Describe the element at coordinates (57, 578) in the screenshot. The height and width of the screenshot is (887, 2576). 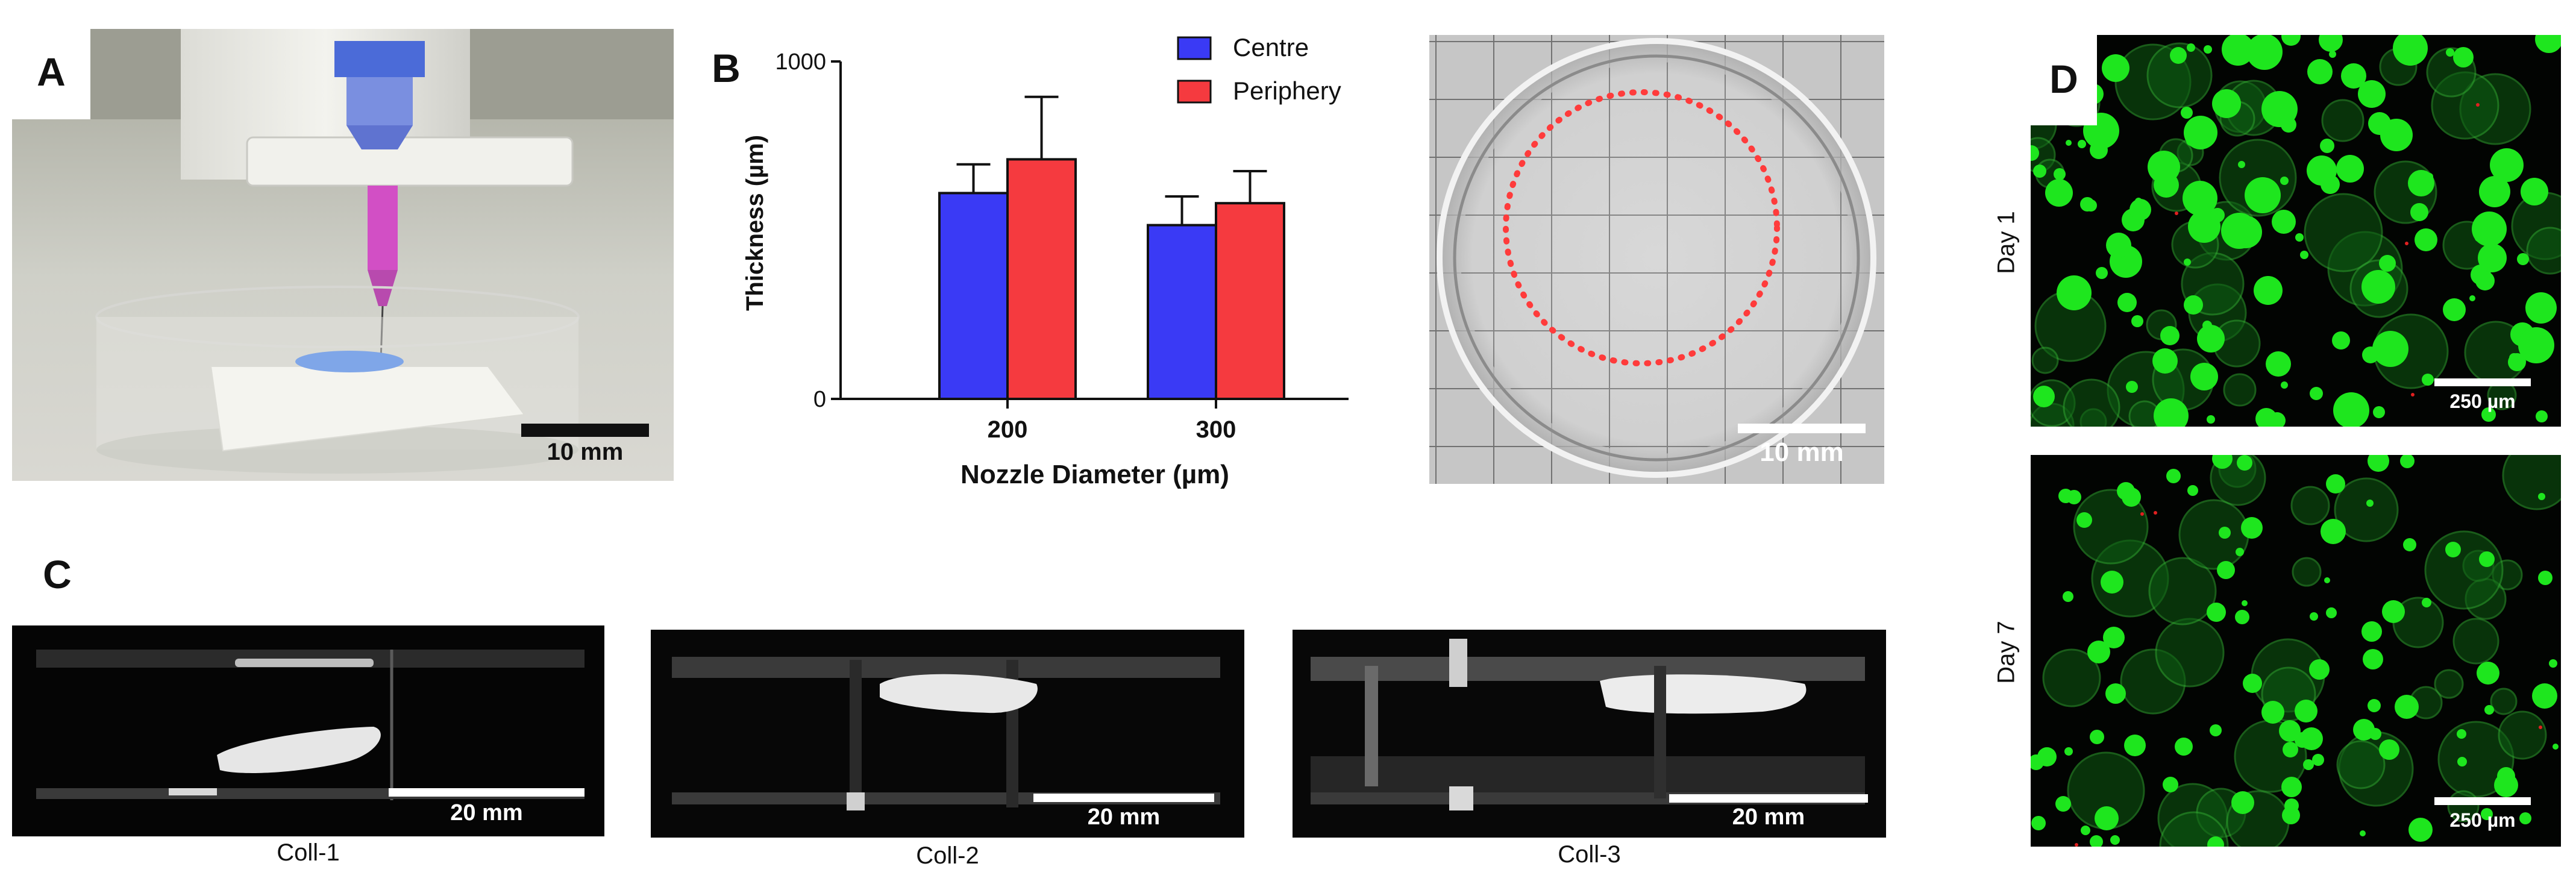
I see `panel-label-c: C` at that location.